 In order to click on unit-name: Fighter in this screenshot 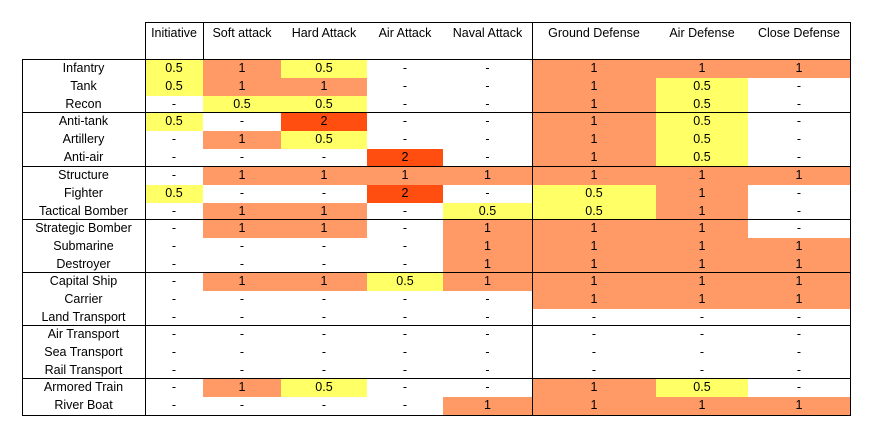, I will do `click(83, 192)`.